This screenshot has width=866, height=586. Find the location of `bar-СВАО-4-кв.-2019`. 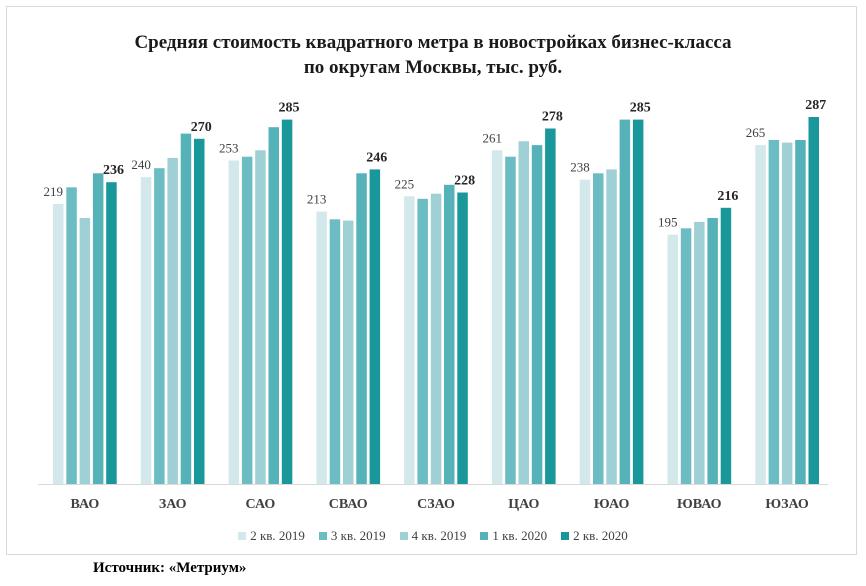

bar-СВАО-4-кв.-2019 is located at coordinates (348, 352).